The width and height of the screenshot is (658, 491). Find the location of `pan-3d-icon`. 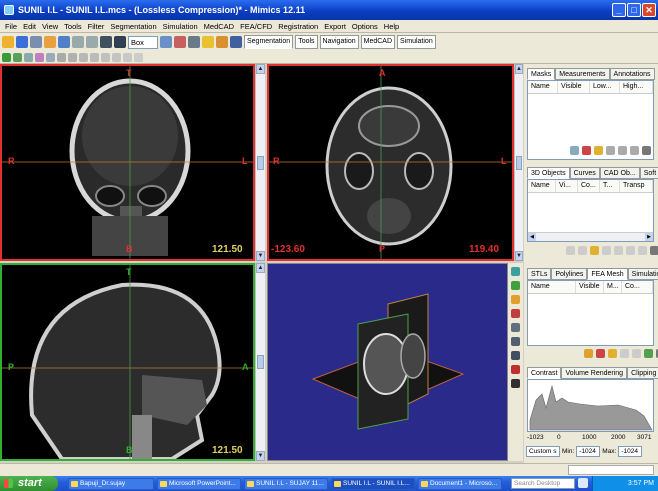

pan-3d-icon is located at coordinates (515, 341).